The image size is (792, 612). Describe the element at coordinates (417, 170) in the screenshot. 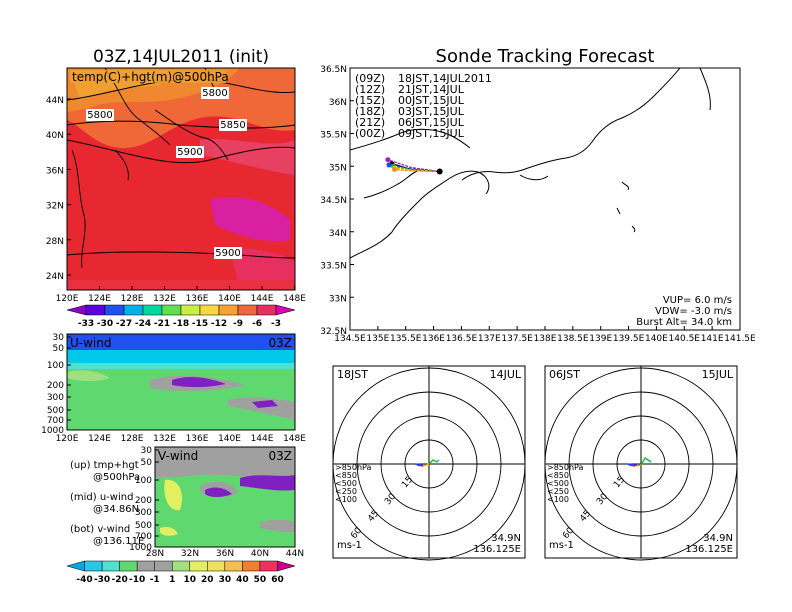

I see `sonde-track` at that location.